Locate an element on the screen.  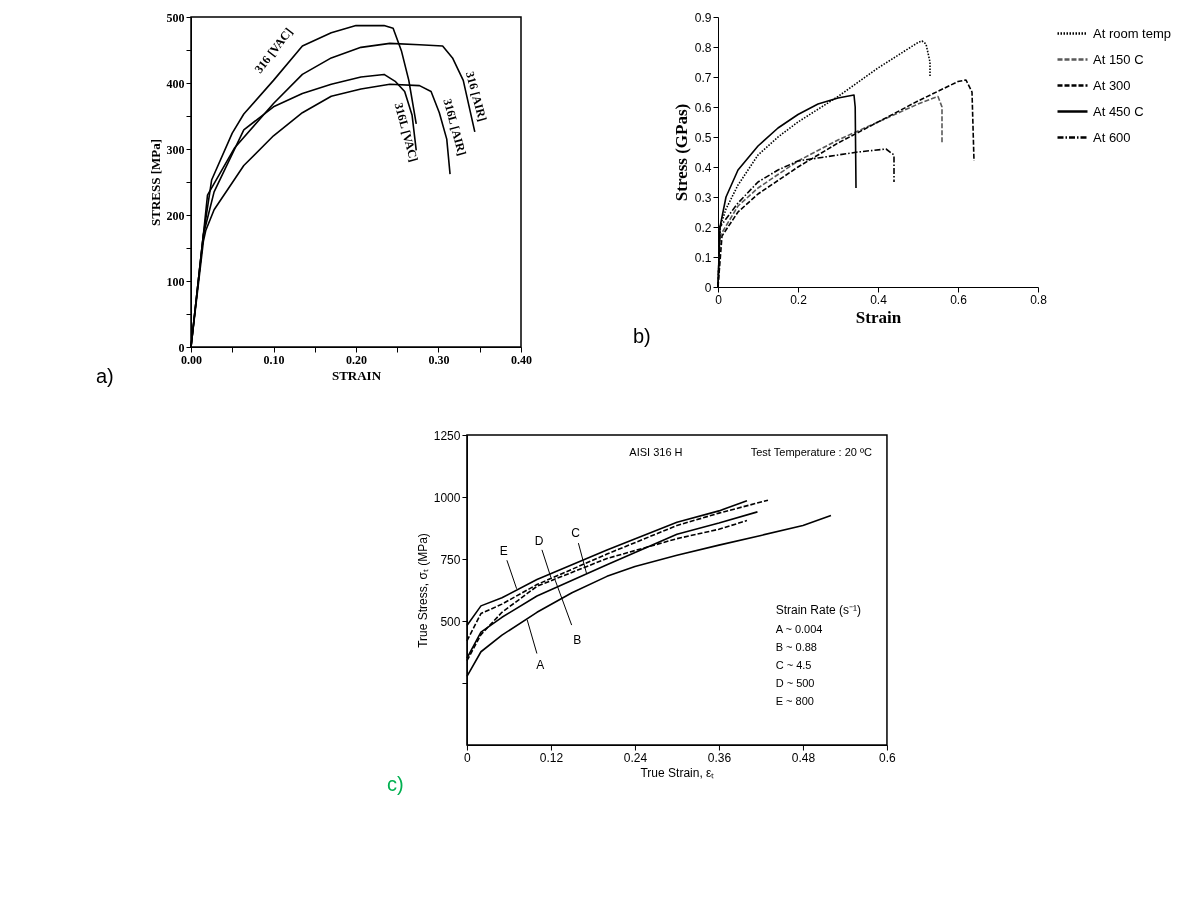
y-tick-label: 0.7 is located at coordinates (703, 77).